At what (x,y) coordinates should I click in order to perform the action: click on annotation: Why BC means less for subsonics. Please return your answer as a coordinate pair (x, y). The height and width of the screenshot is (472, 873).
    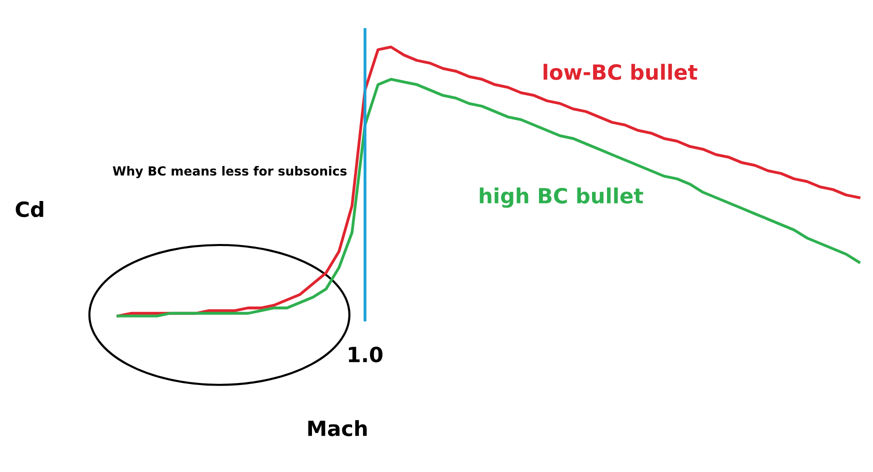
    Looking at the image, I should click on (229, 172).